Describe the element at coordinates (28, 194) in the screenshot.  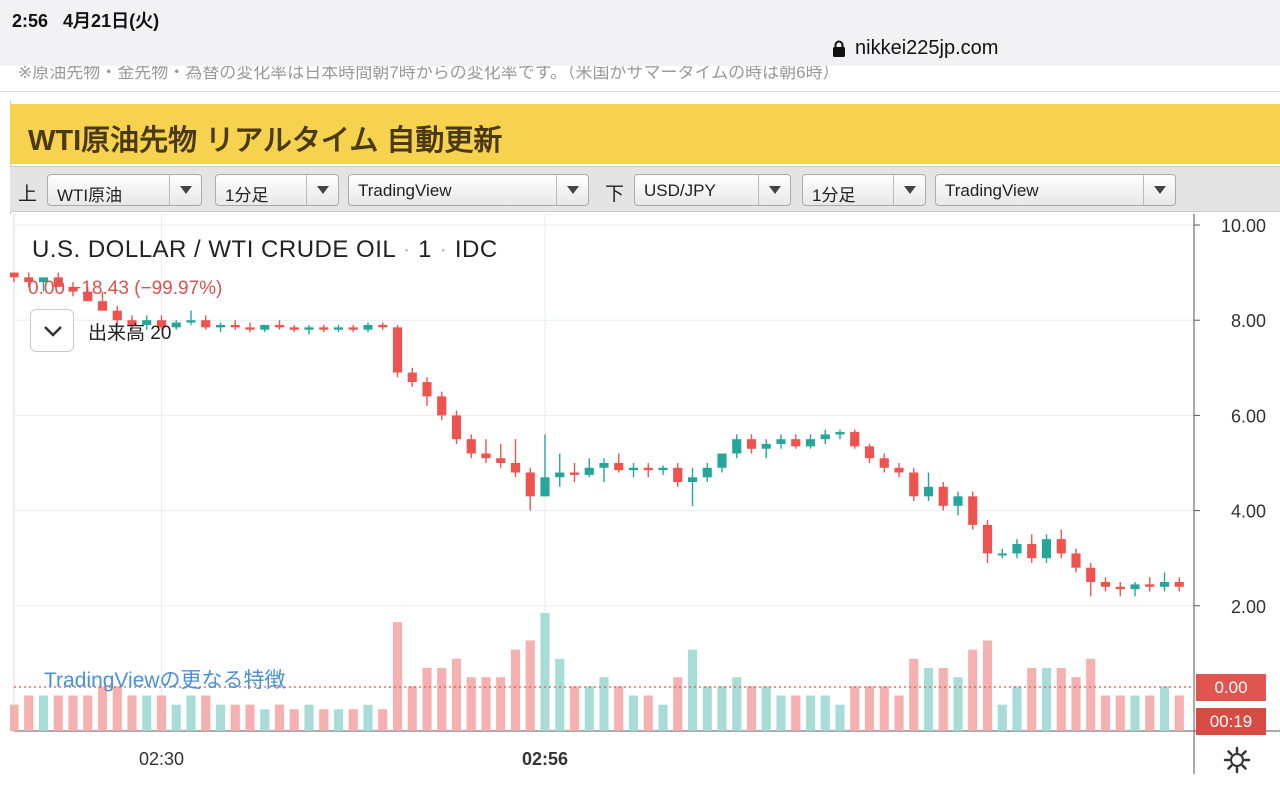
I see `upper-label: 上` at that location.